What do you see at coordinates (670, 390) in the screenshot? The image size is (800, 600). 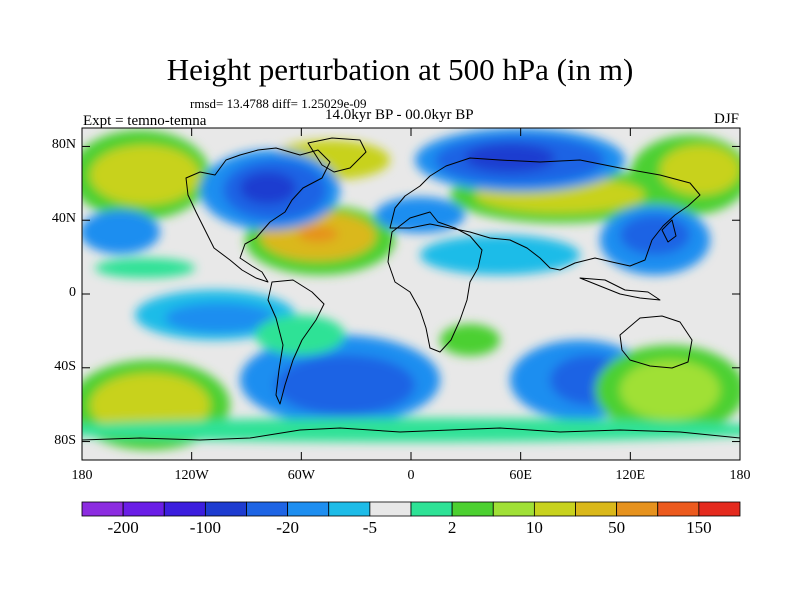 I see `blob-saus-pos-core` at bounding box center [670, 390].